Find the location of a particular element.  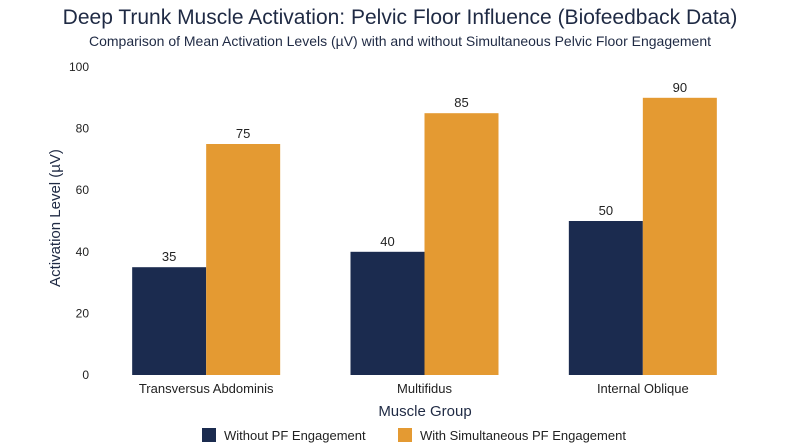

x-category-label: Internal Oblique is located at coordinates (643, 388).